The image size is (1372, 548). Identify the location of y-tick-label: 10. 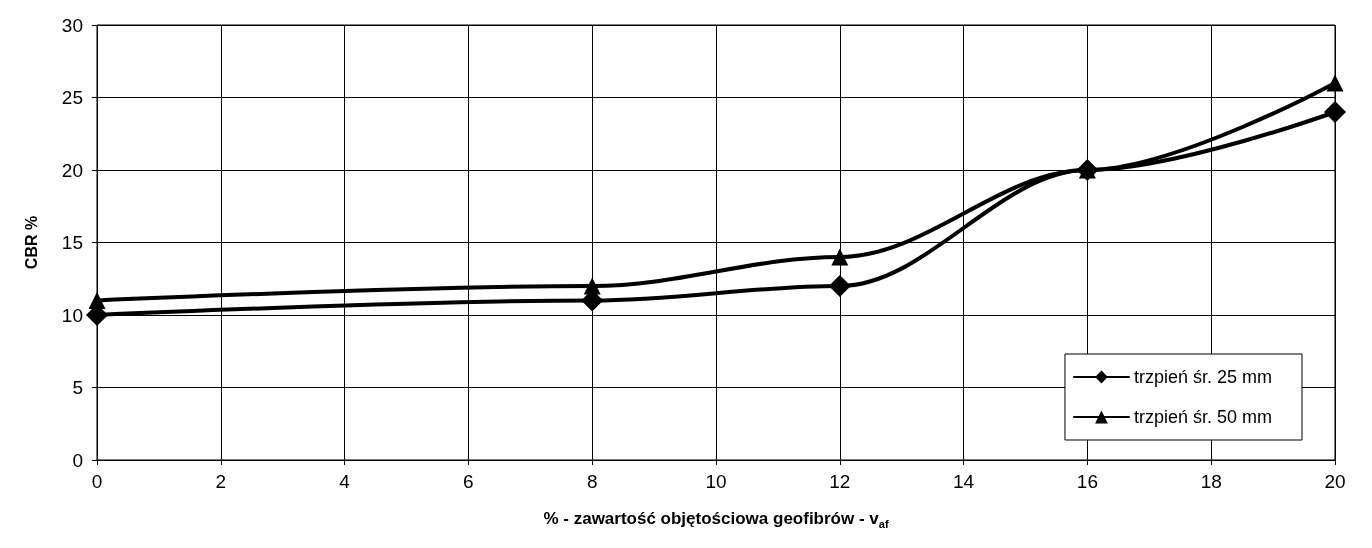
(72, 315).